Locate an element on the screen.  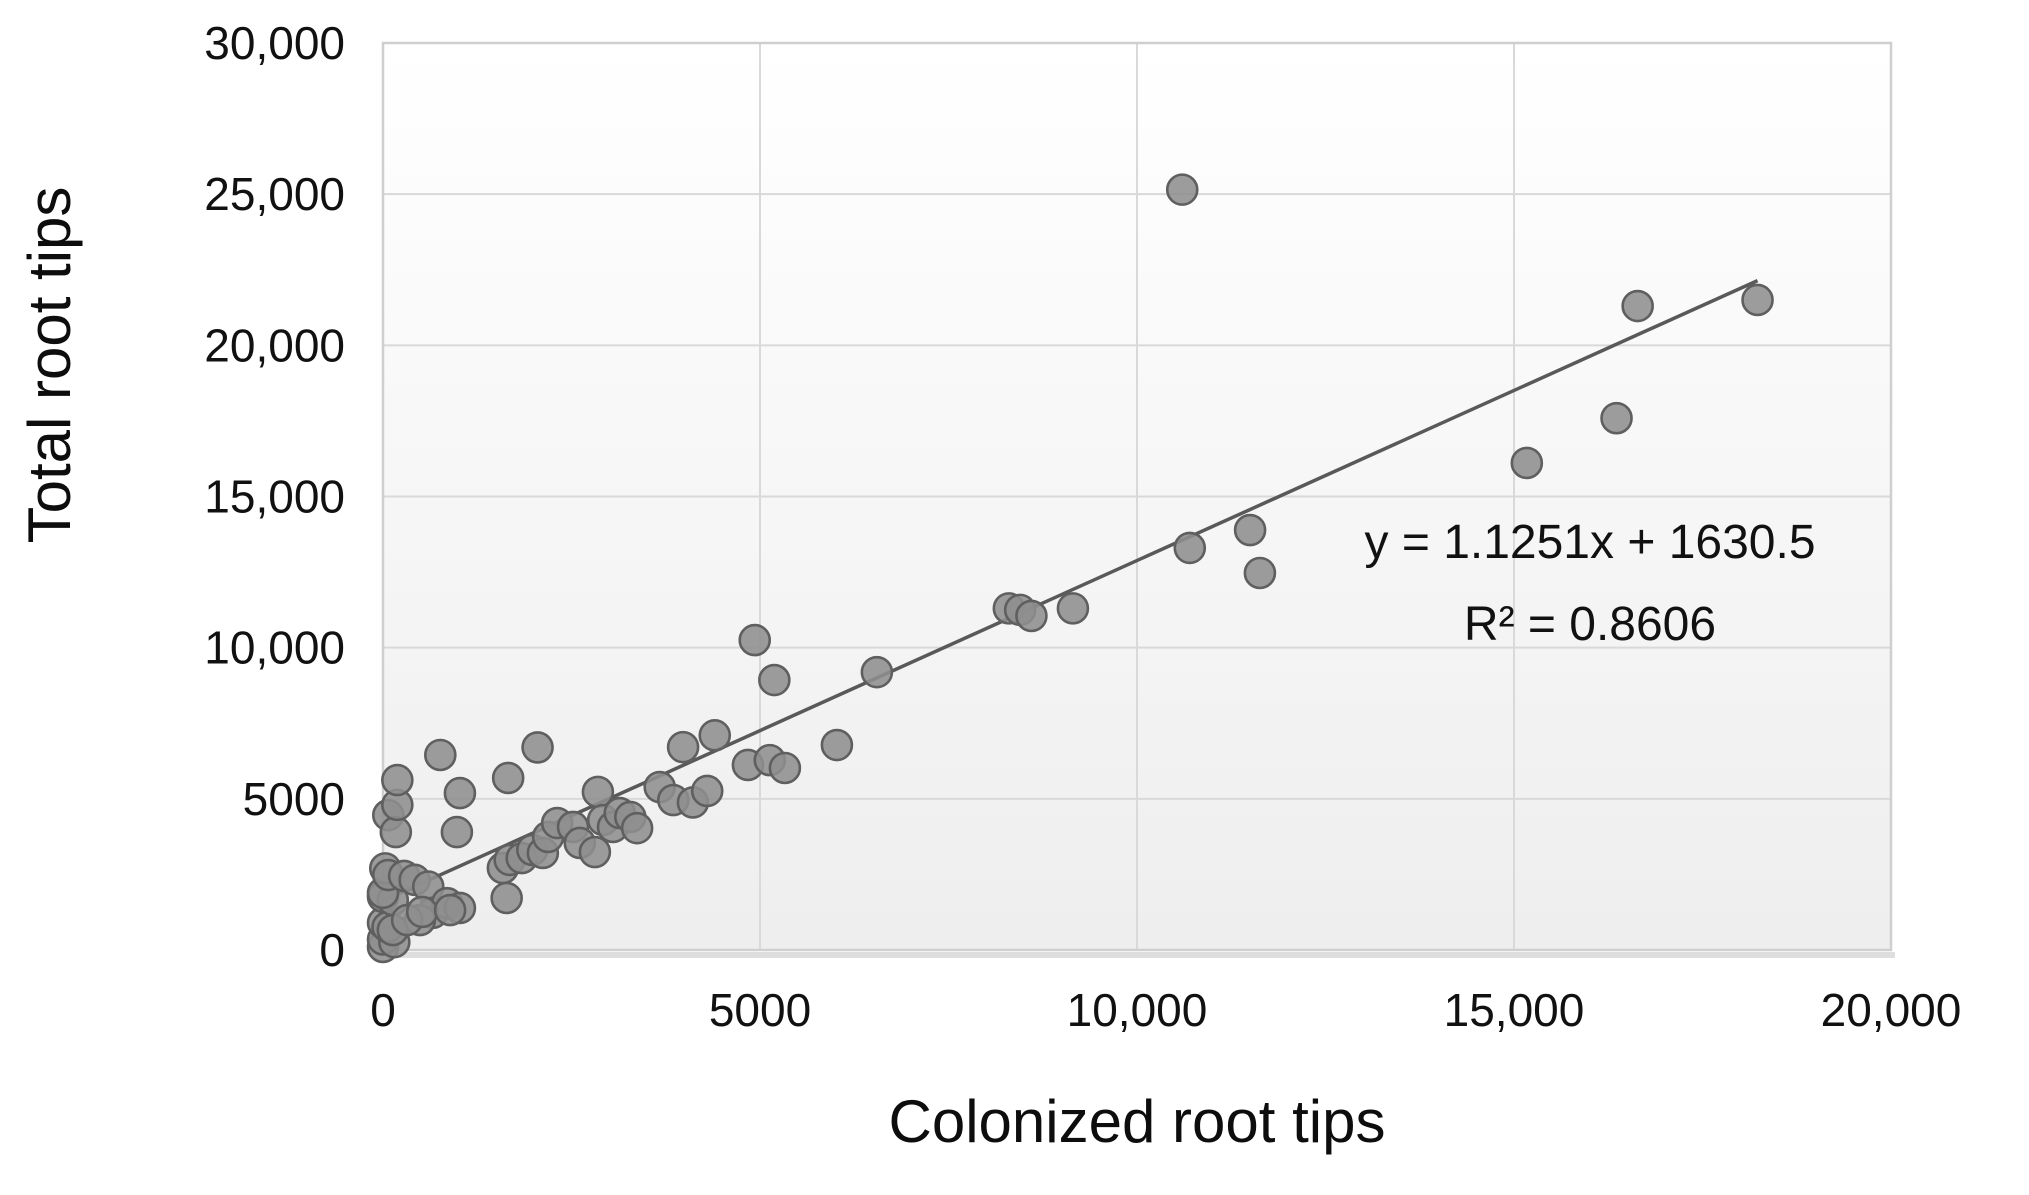
y-tick-label: 5000 is located at coordinates (294, 799).